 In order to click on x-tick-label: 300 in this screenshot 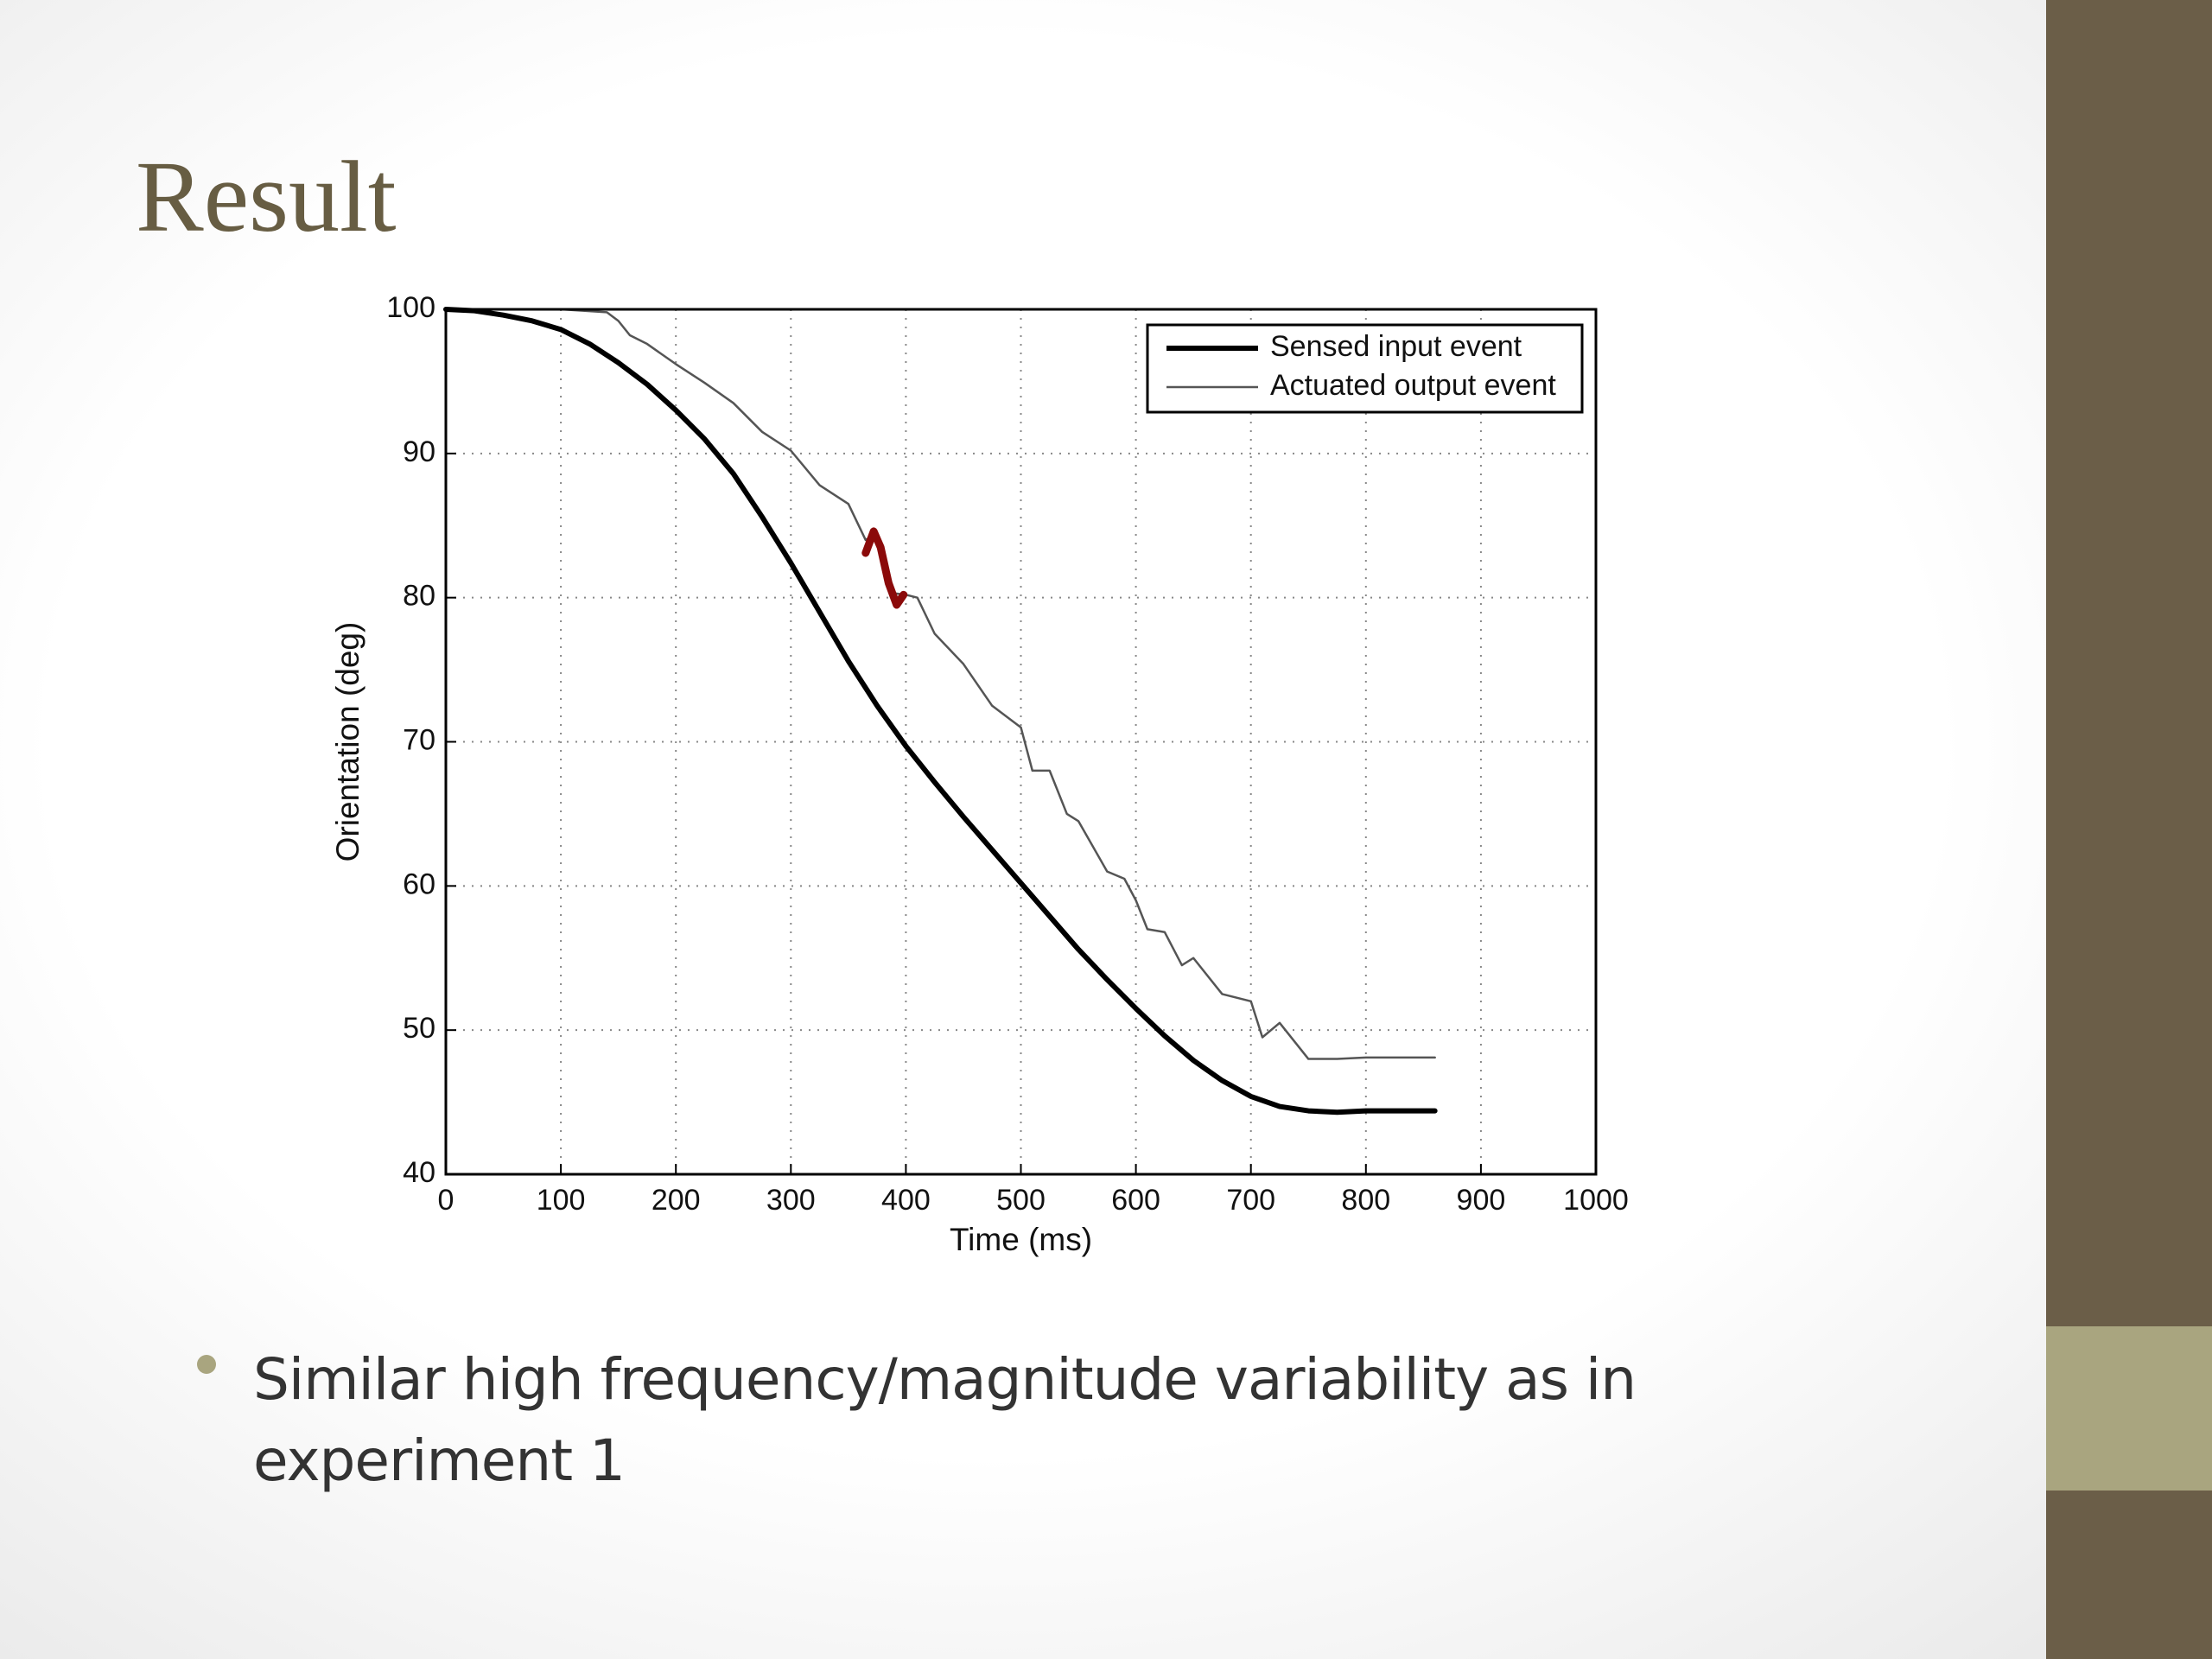, I will do `click(791, 1200)`.